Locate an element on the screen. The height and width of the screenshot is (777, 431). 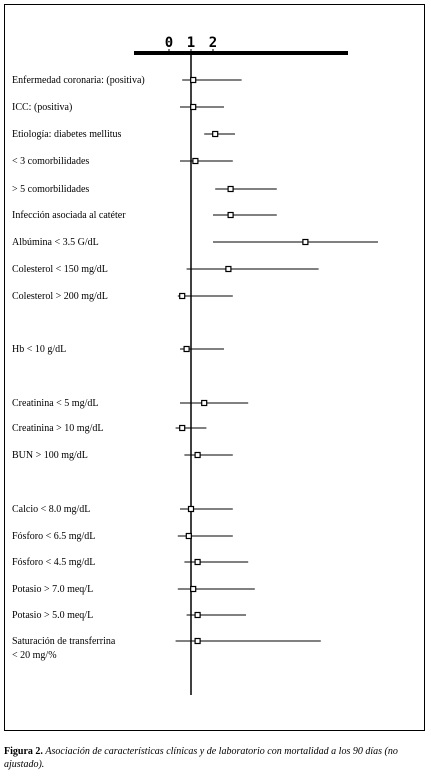
row-label: Potasio > 7.0 meq/L is located at coordinates (52, 589).